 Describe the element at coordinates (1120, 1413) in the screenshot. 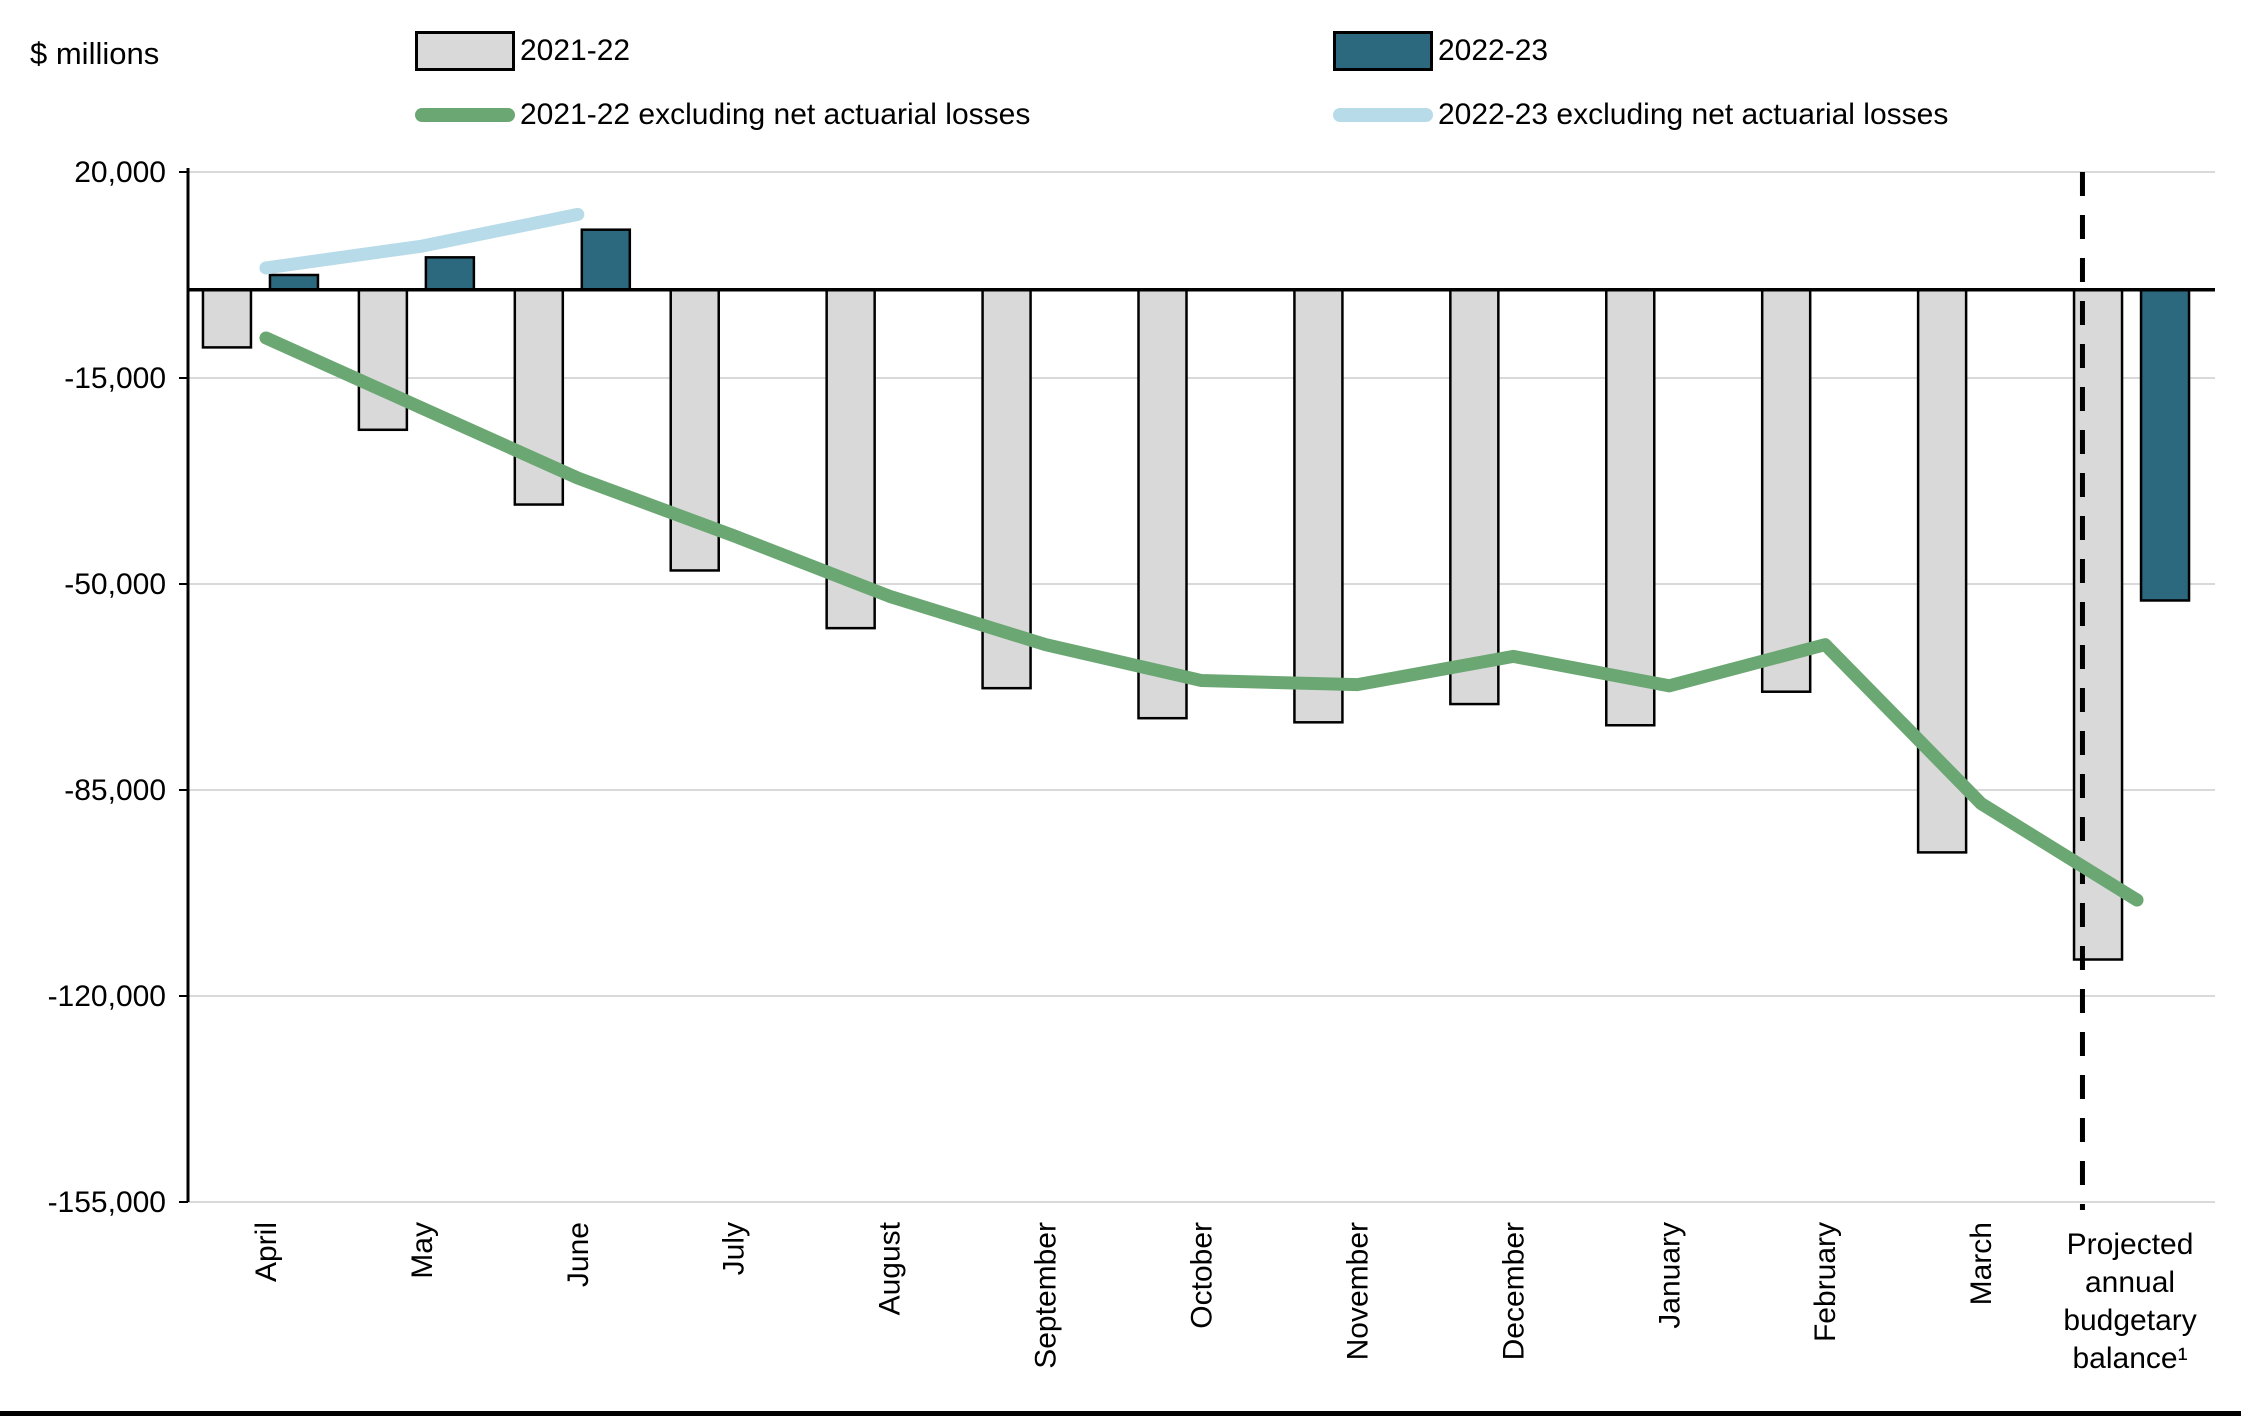

I see `page-bottom-border` at that location.